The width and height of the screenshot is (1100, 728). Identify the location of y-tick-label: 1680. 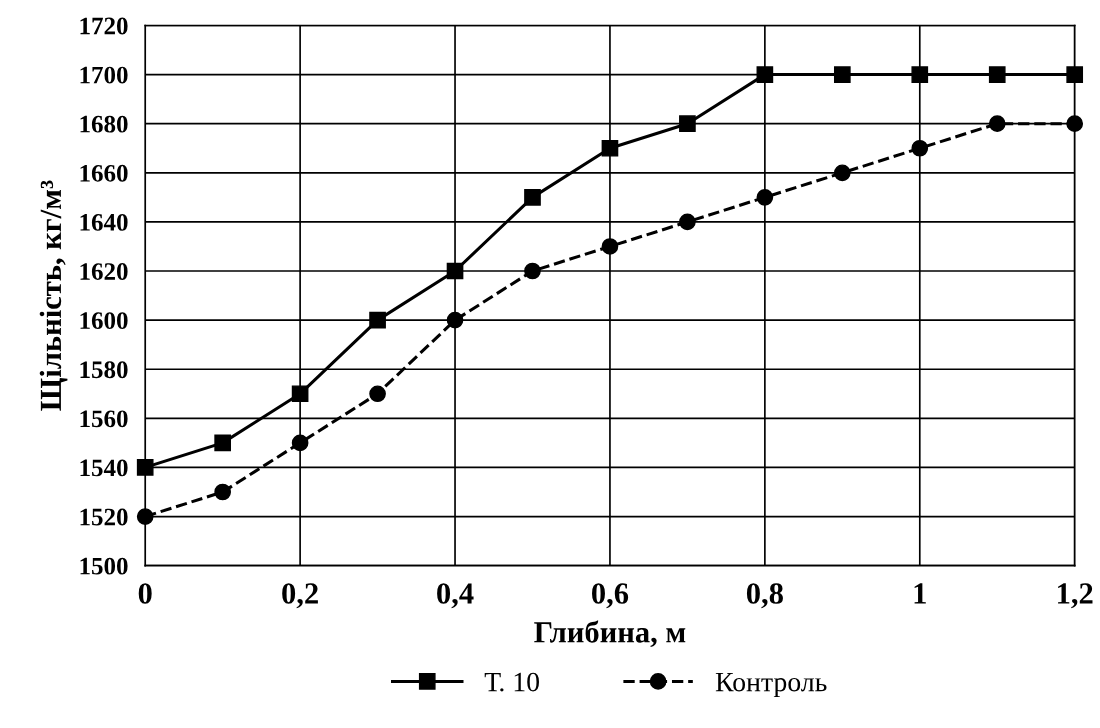
(104, 124).